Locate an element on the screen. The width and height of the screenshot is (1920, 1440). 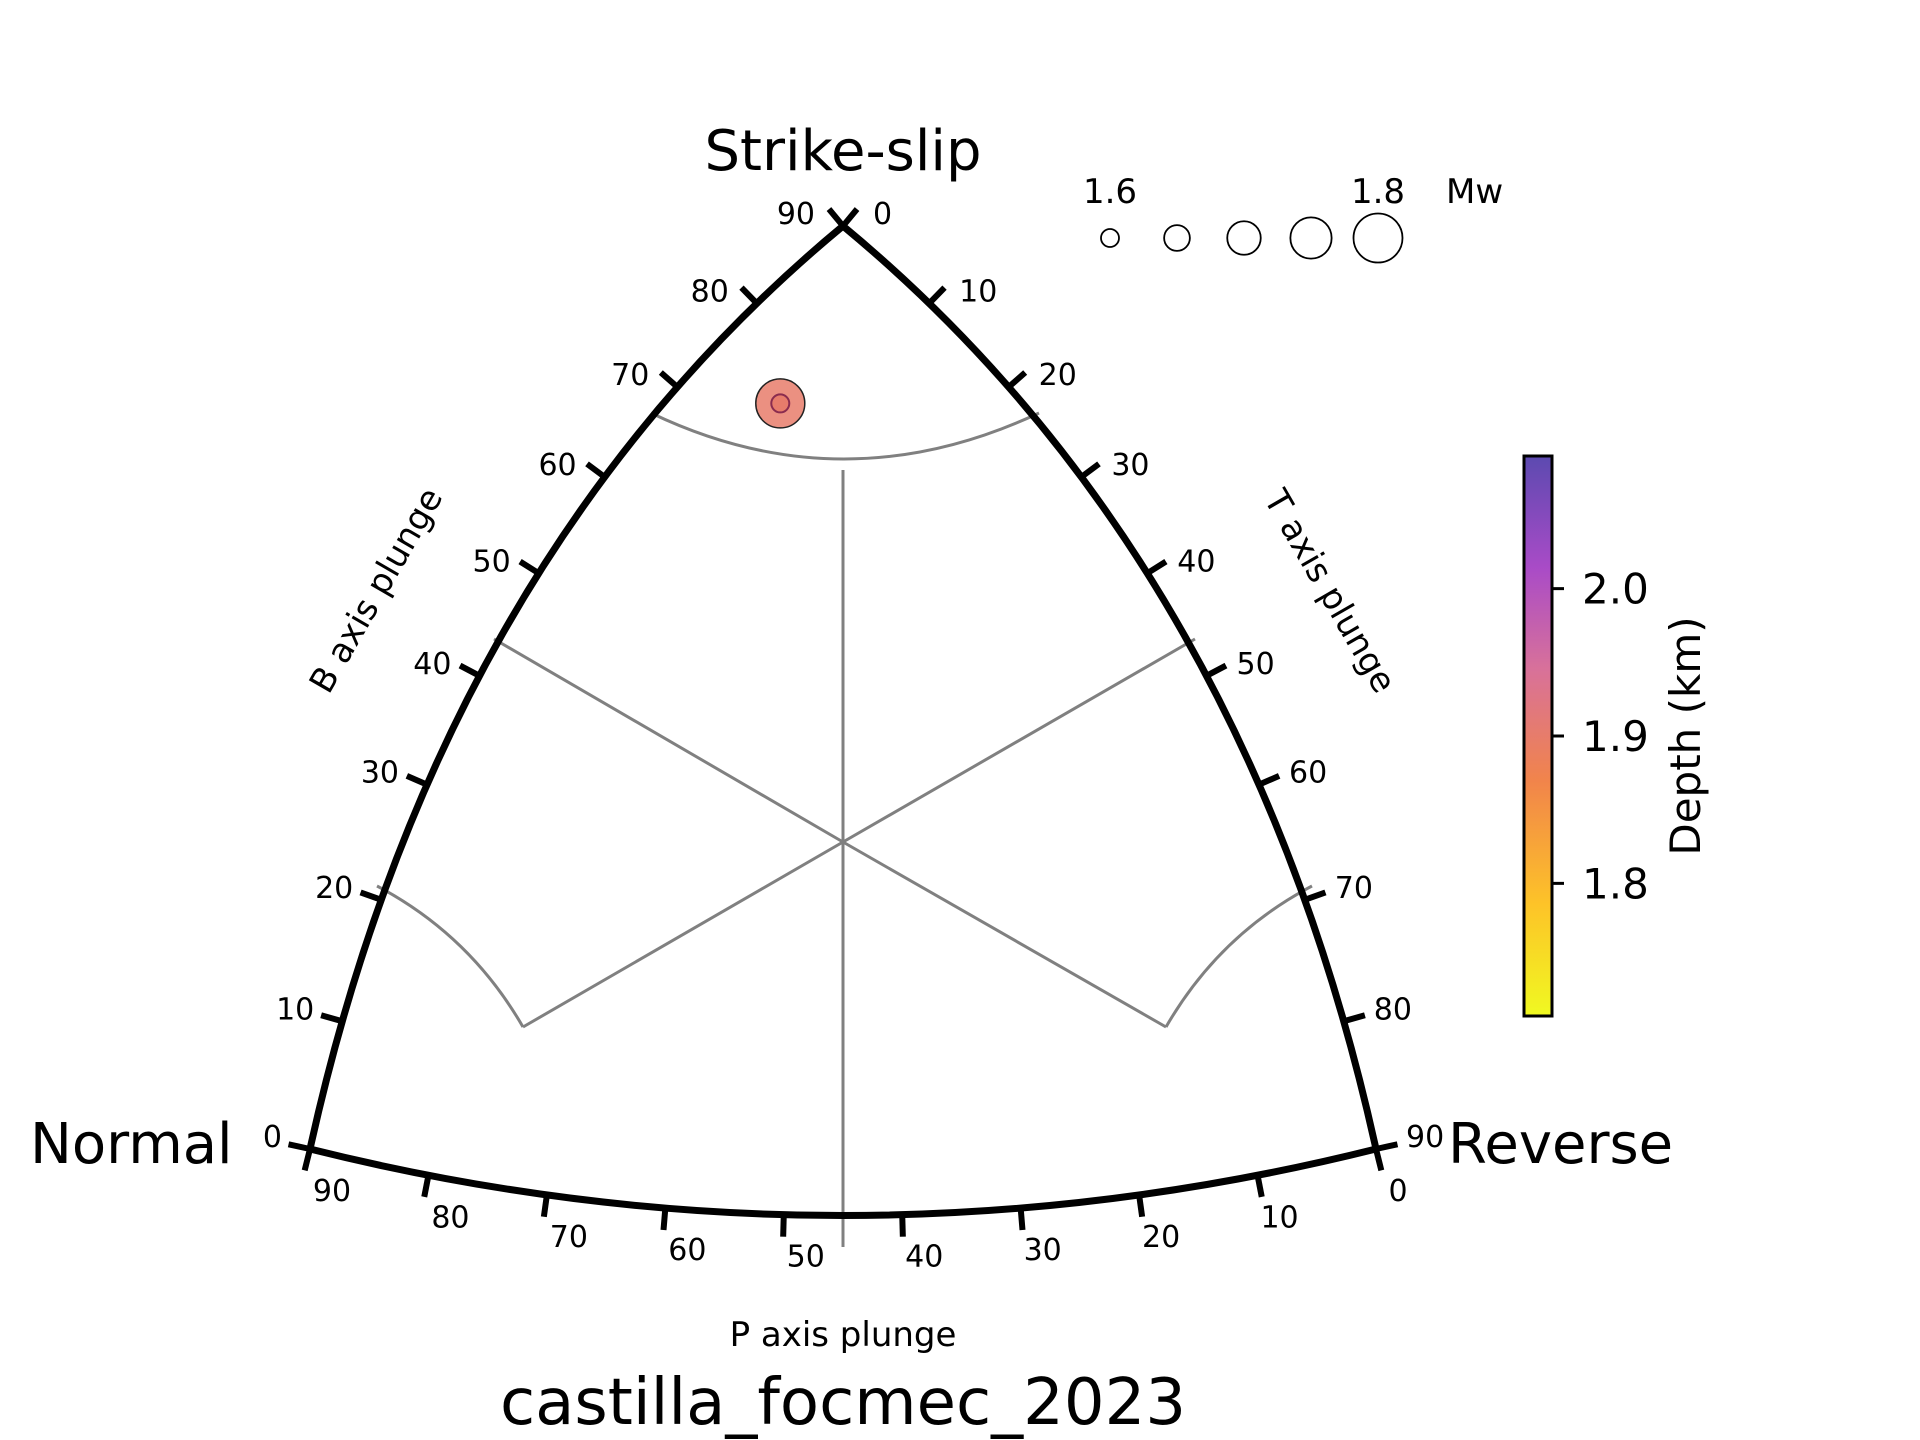
b-axis-tick-label: 80 is located at coordinates (710, 291).